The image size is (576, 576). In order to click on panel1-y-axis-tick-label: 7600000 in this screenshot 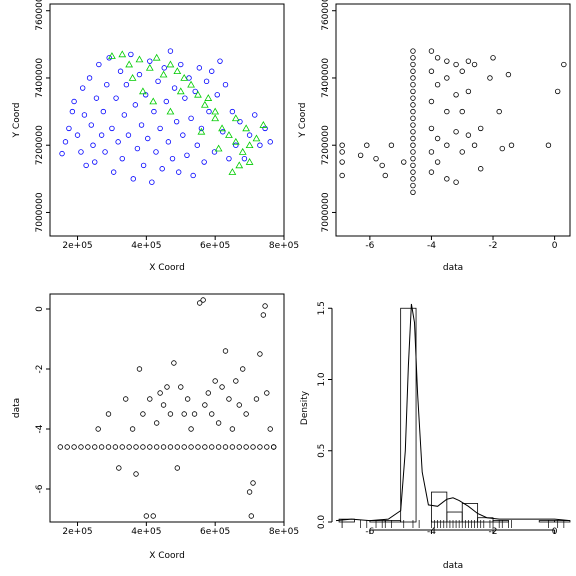, I will do `click(40, 15)`.